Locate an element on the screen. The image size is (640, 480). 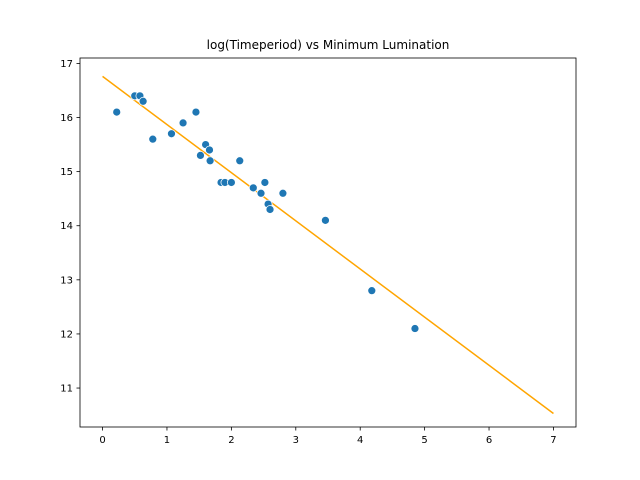
y-tick-label: 11 is located at coordinates (66, 389).